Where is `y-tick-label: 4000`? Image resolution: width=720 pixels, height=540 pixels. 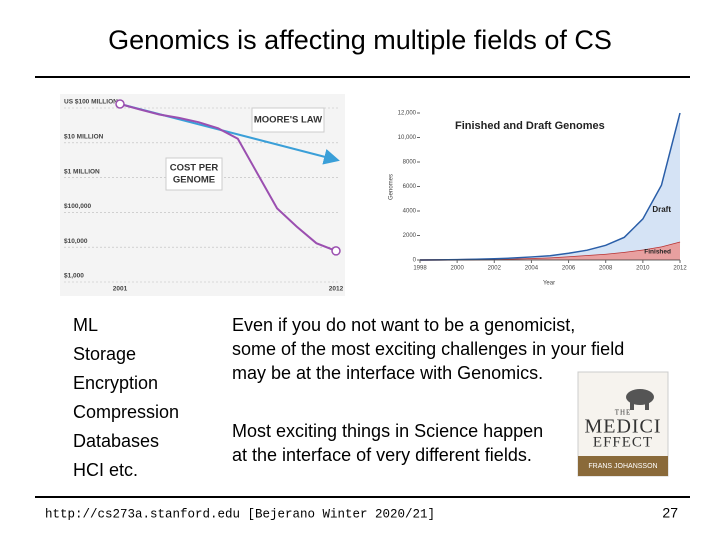
y-tick-label: 4000 is located at coordinates (410, 212).